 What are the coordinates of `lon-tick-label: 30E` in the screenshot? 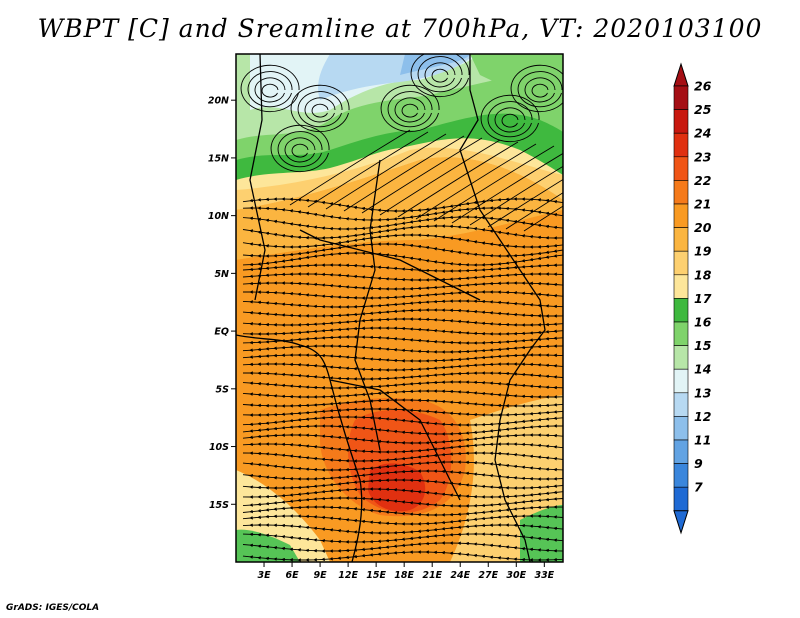 It's located at (516, 575).